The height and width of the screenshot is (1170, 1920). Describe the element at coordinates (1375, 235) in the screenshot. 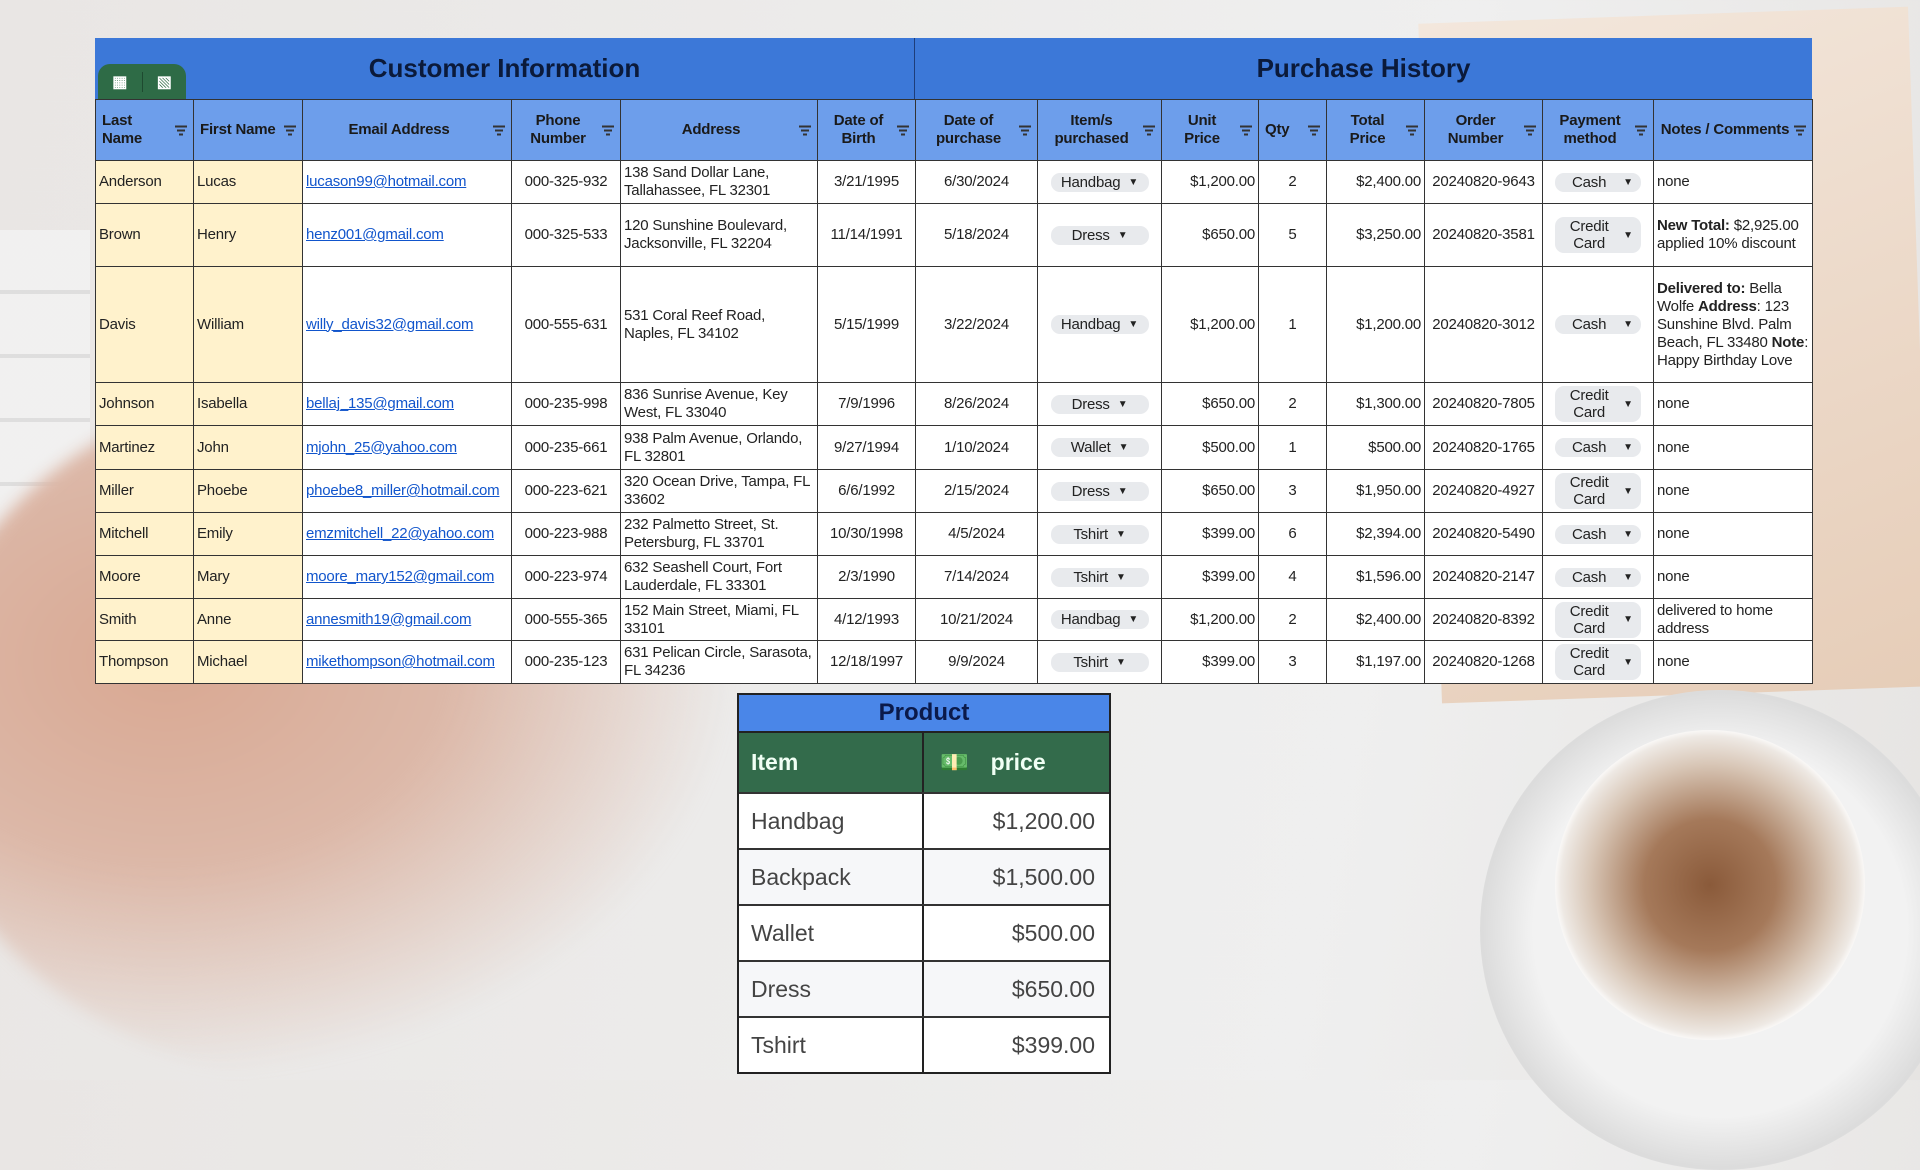

I see `total-price-cell: $3,250.00` at that location.